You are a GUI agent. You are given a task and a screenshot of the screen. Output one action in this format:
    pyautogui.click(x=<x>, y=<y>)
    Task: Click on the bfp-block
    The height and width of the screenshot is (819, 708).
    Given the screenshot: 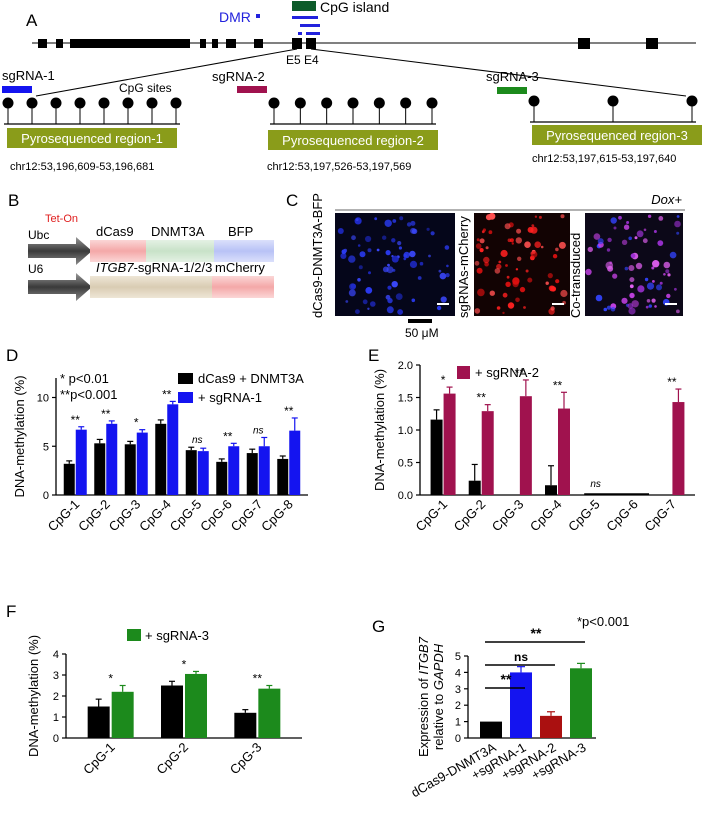 What is the action you would take?
    pyautogui.click(x=244, y=251)
    